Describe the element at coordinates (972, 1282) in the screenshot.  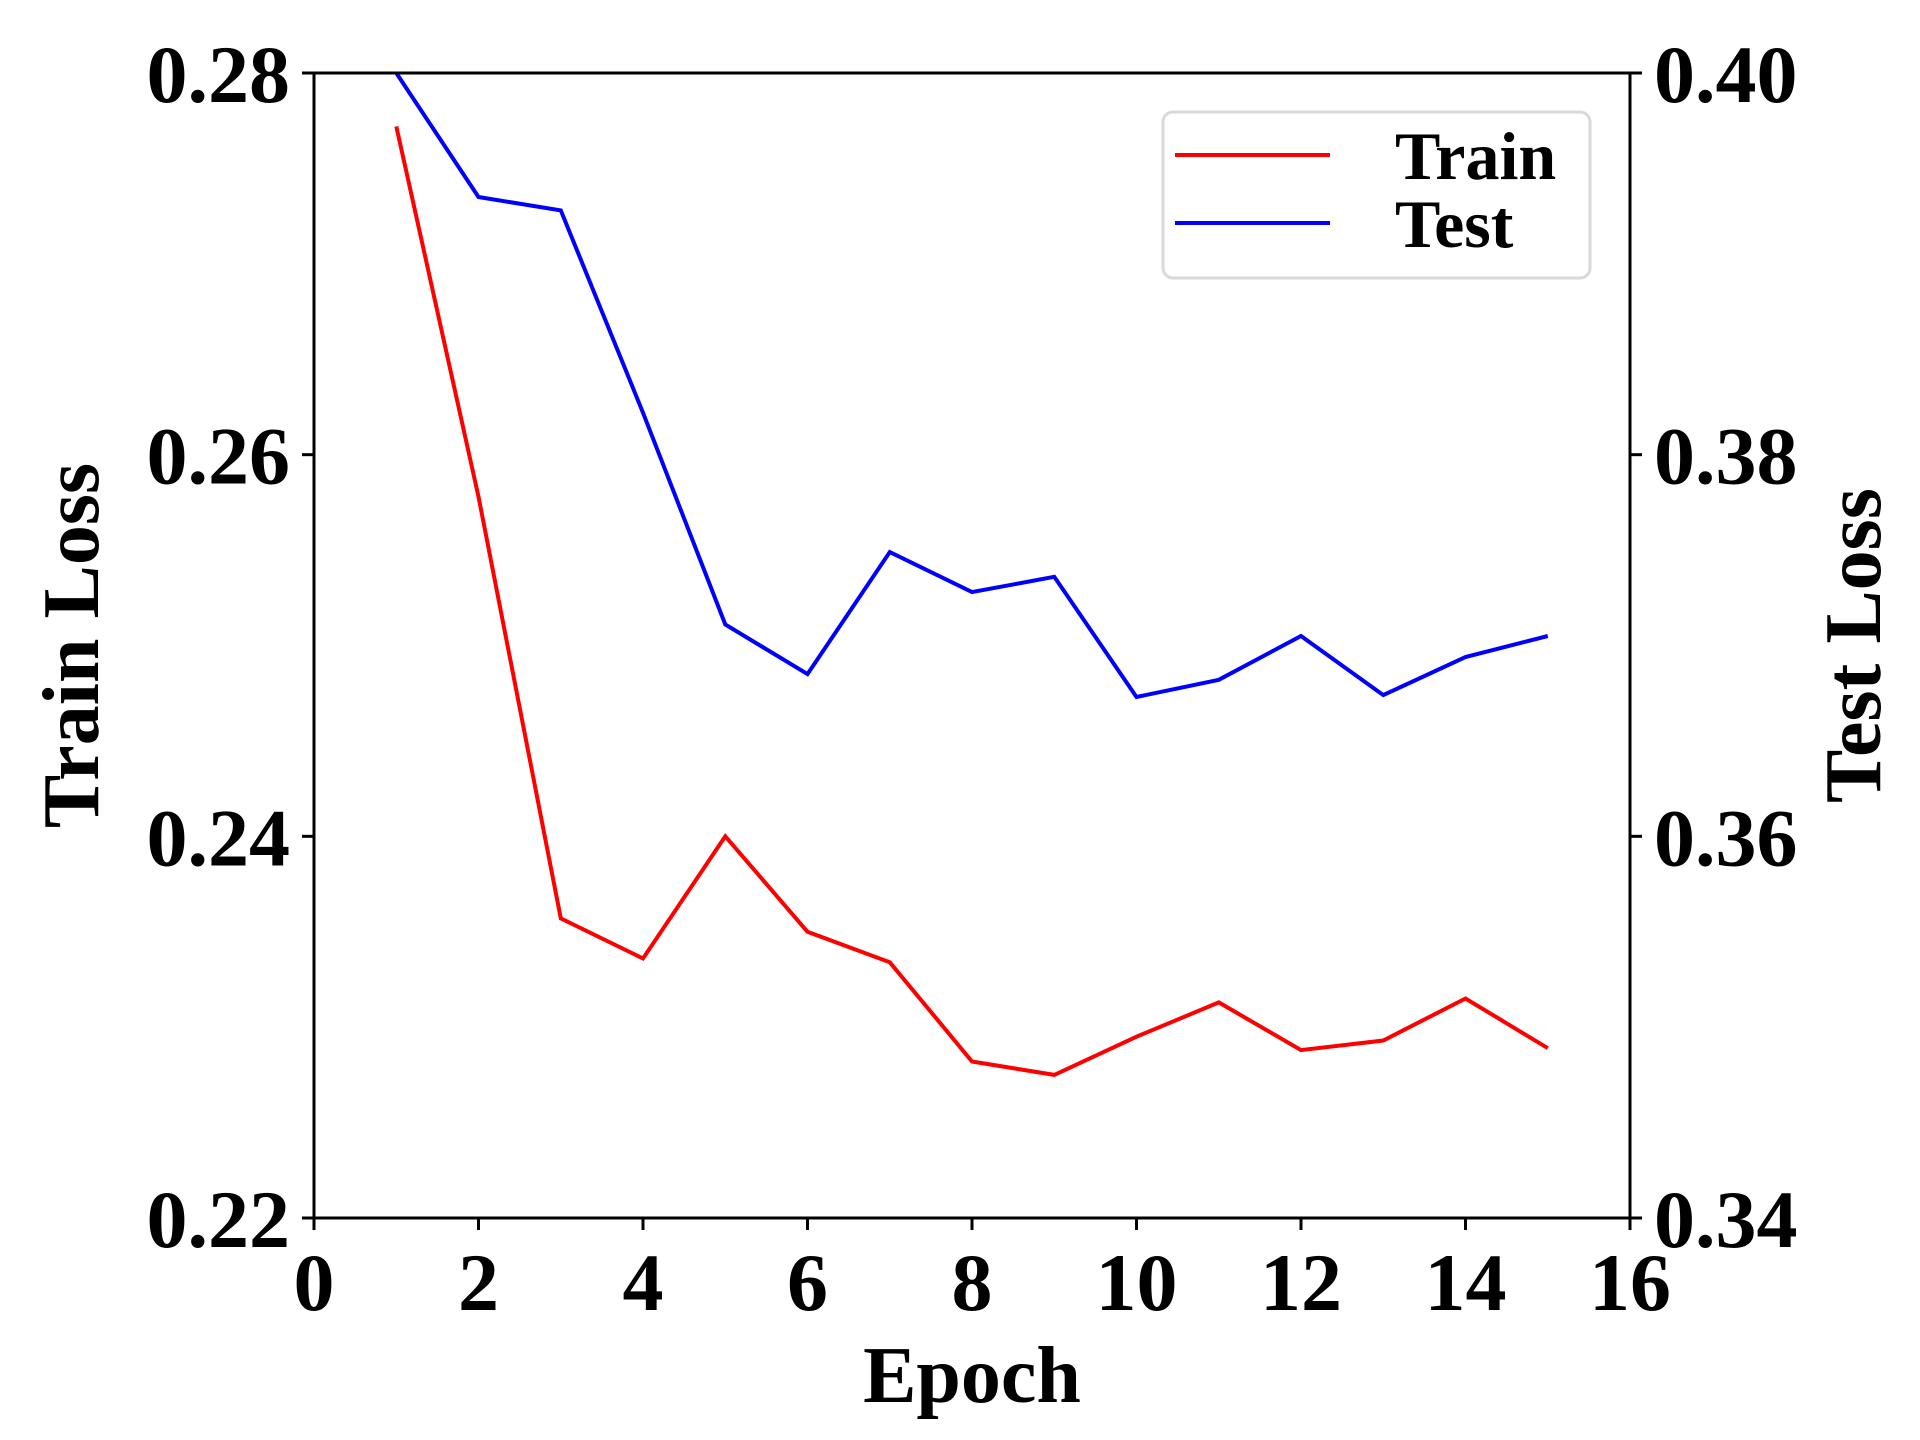
I see `x-tick-label: 8` at that location.